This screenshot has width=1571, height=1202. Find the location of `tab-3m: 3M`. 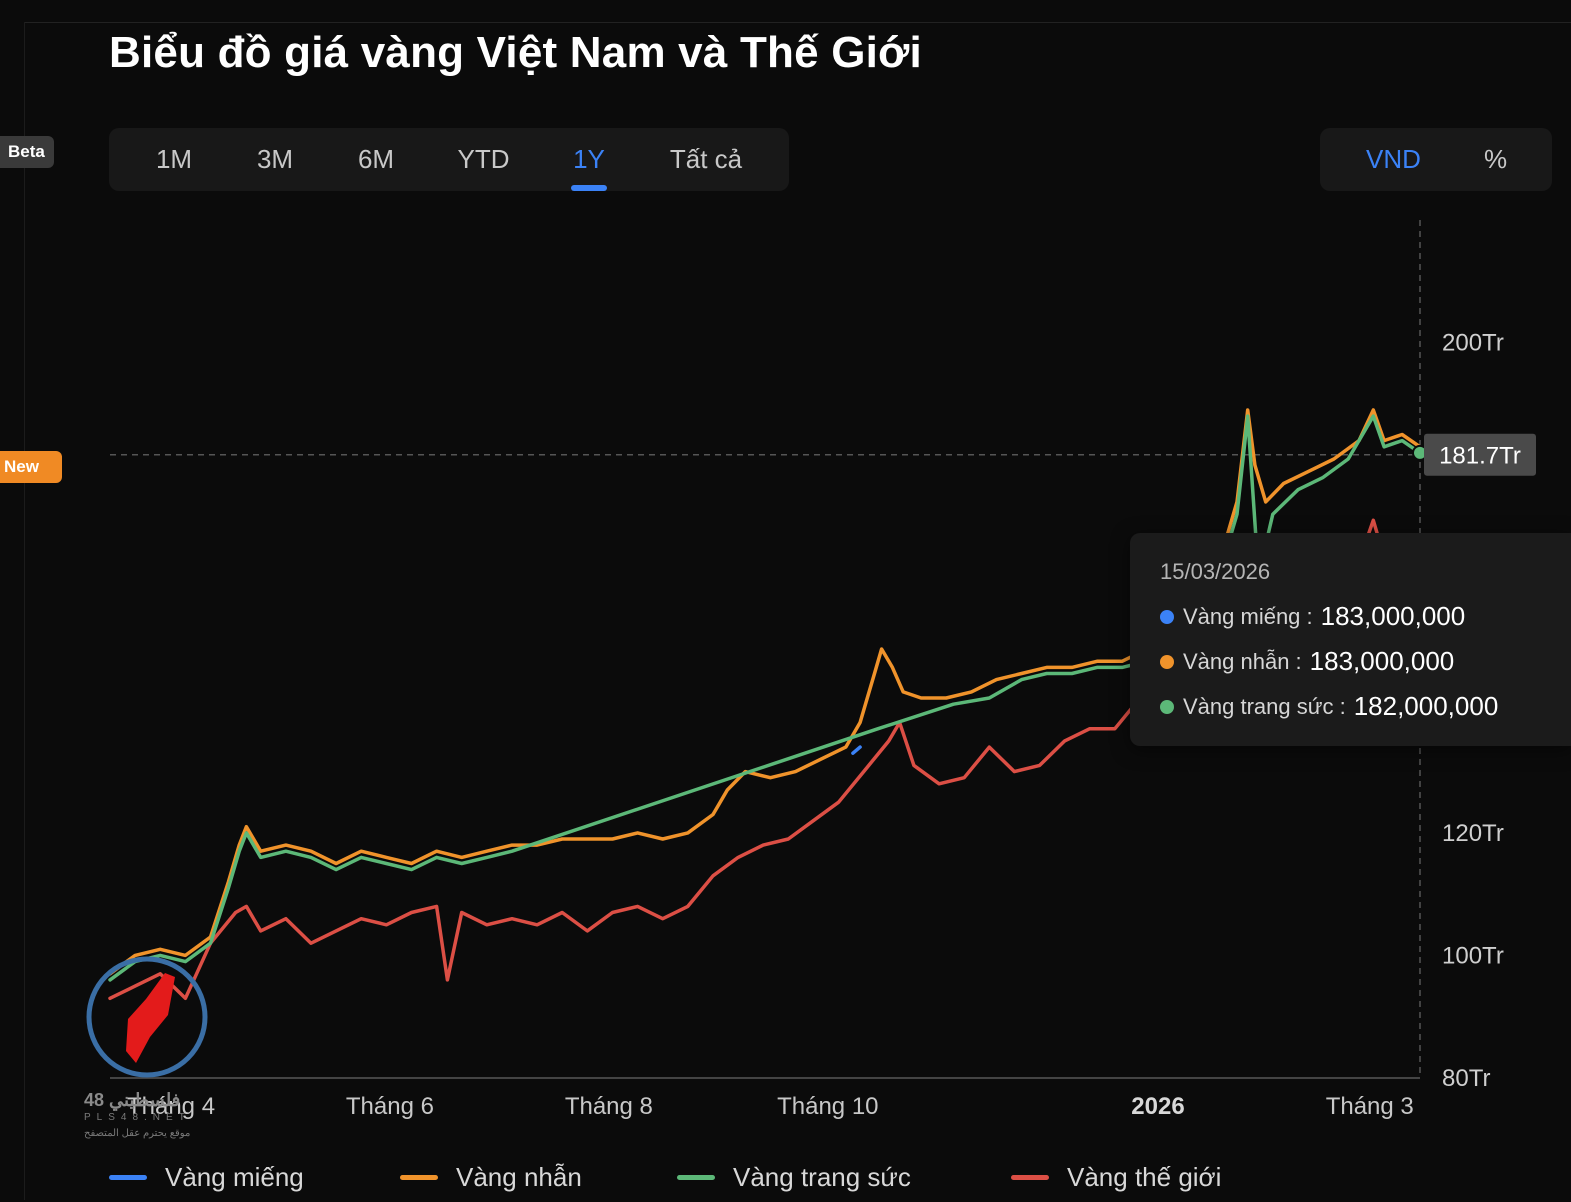

tab-3m: 3M is located at coordinates (275, 159).